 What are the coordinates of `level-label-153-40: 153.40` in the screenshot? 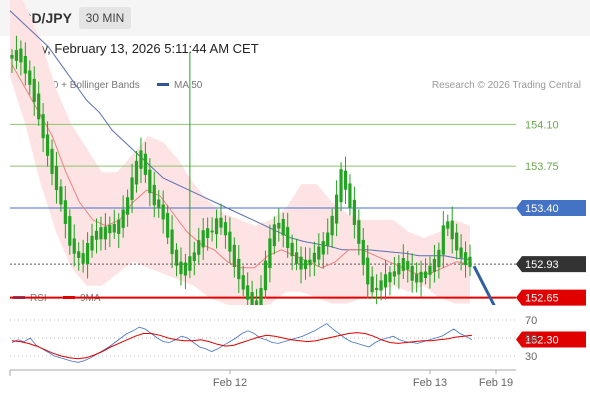 It's located at (542, 209).